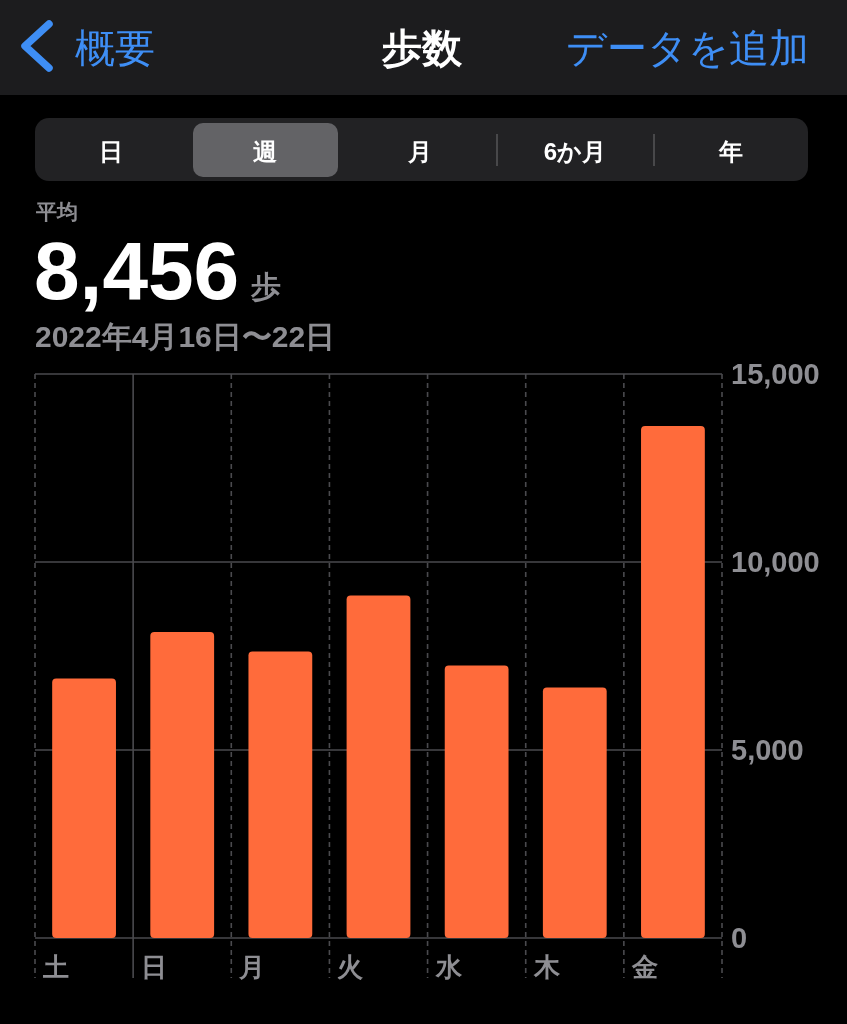  What do you see at coordinates (185, 336) in the screenshot?
I see `subtitle: 2022年4月16日〜22日` at bounding box center [185, 336].